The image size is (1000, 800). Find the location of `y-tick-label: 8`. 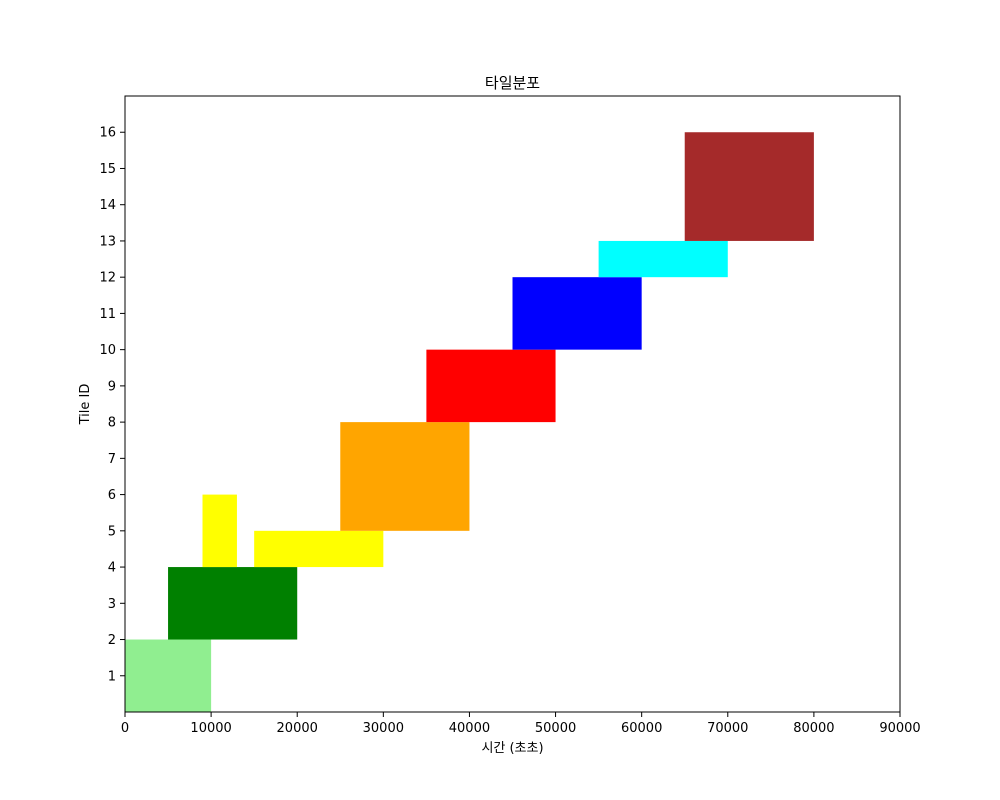

y-tick-label: 8 is located at coordinates (112, 423).